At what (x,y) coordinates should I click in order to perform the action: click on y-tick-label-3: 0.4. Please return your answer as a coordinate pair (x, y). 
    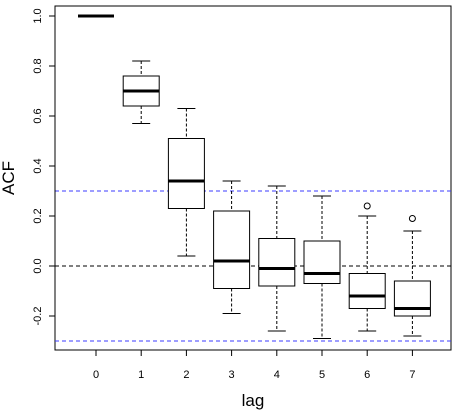
    Looking at the image, I should click on (38, 165).